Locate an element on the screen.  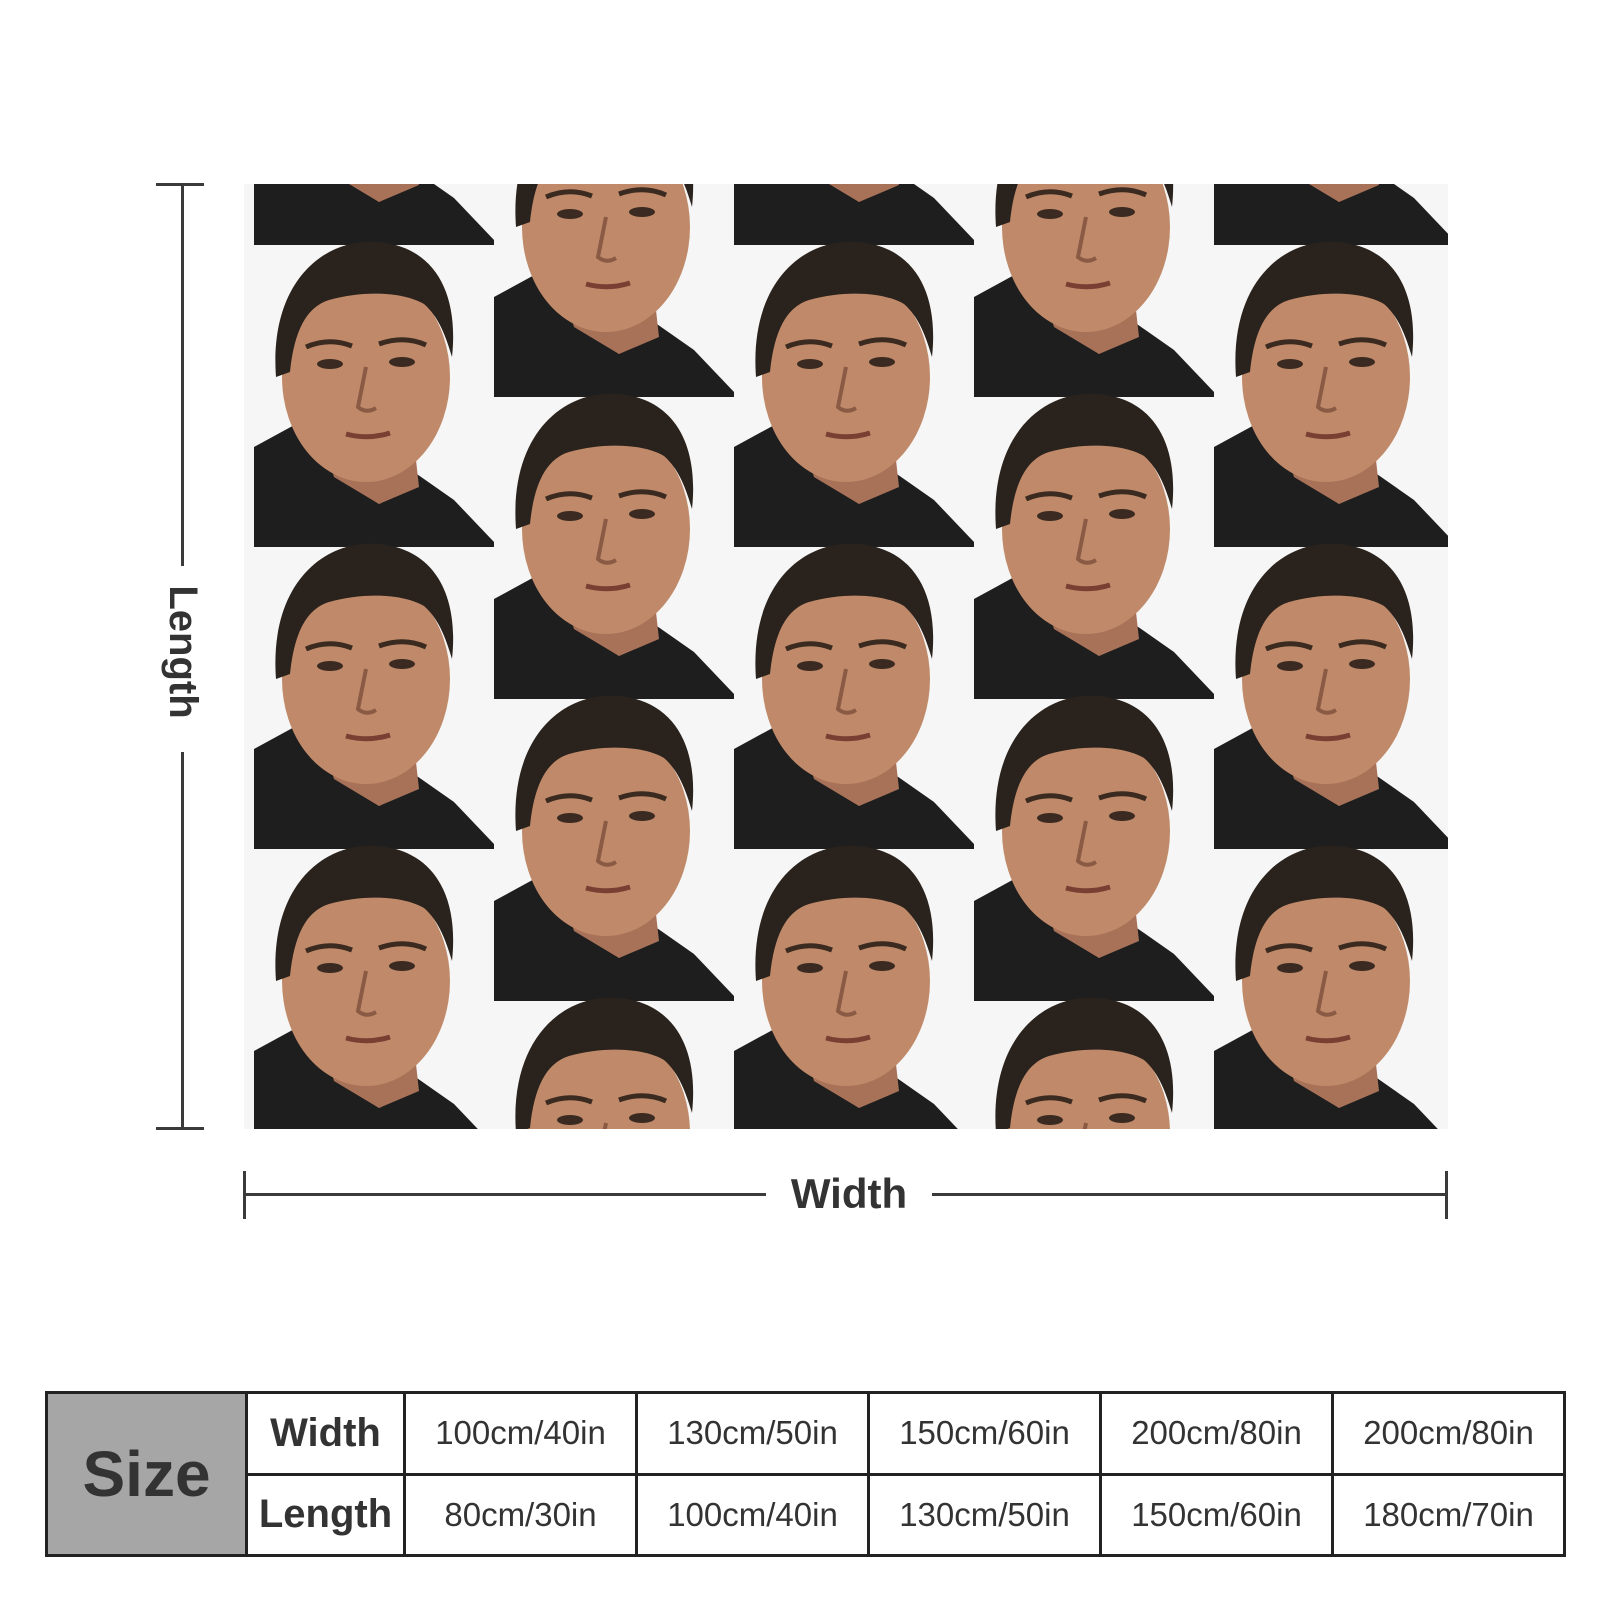
width-cell: 100cm/40in is located at coordinates (520, 1433).